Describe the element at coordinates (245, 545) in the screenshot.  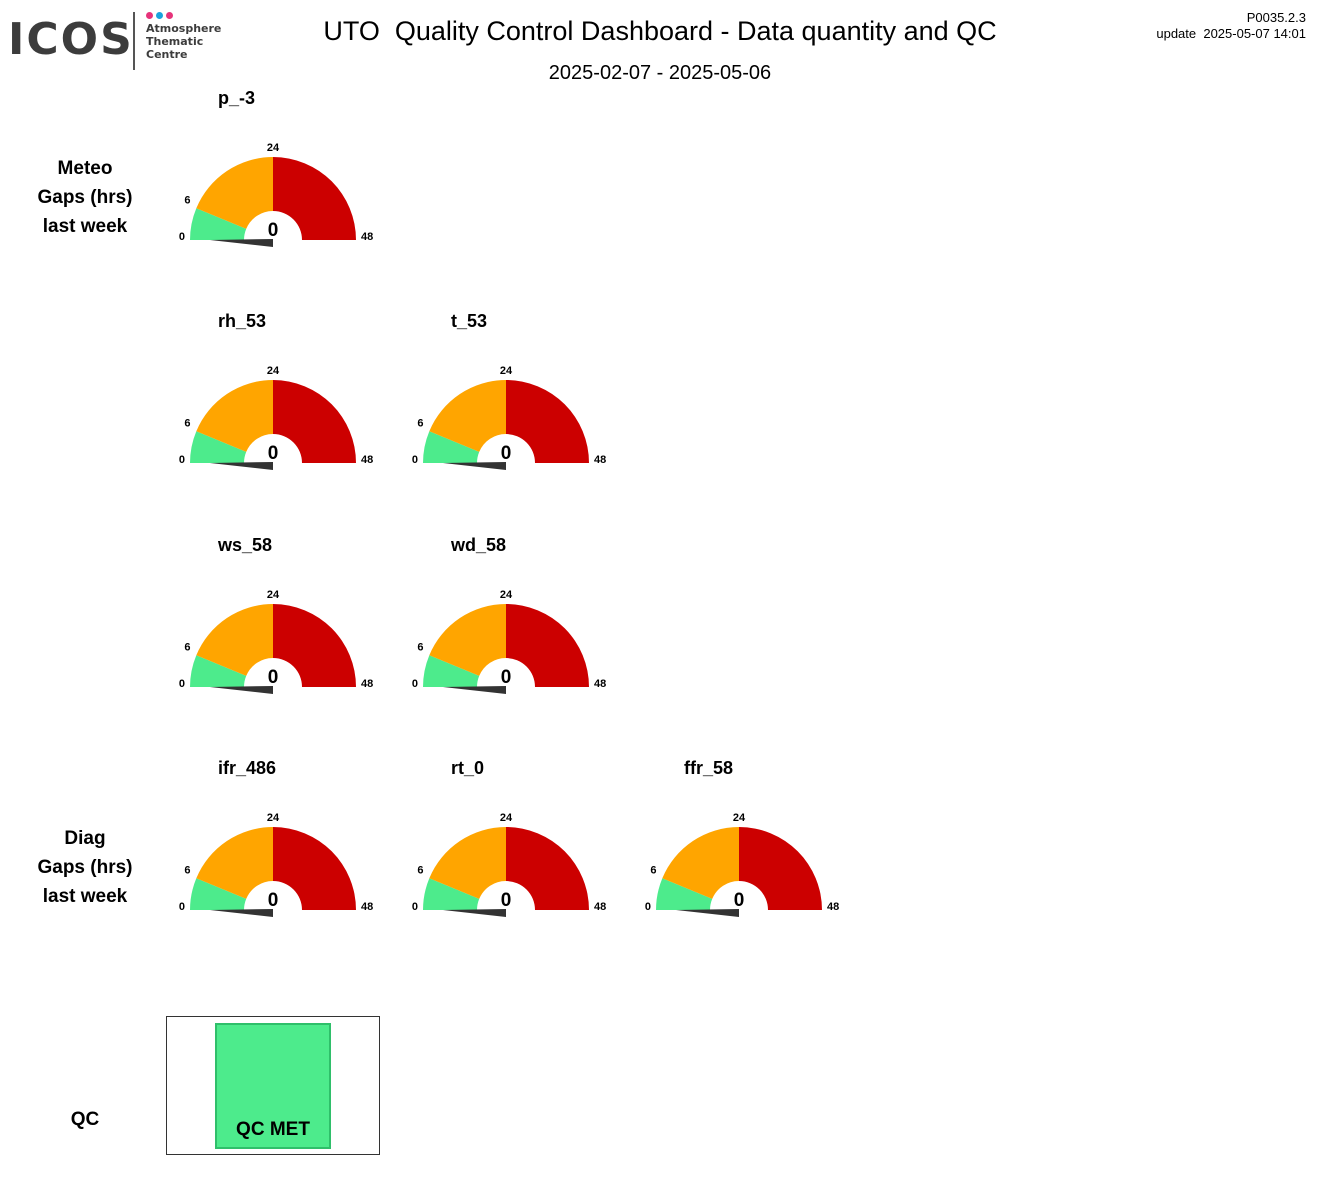
I see `gauge-title: ws_58` at that location.